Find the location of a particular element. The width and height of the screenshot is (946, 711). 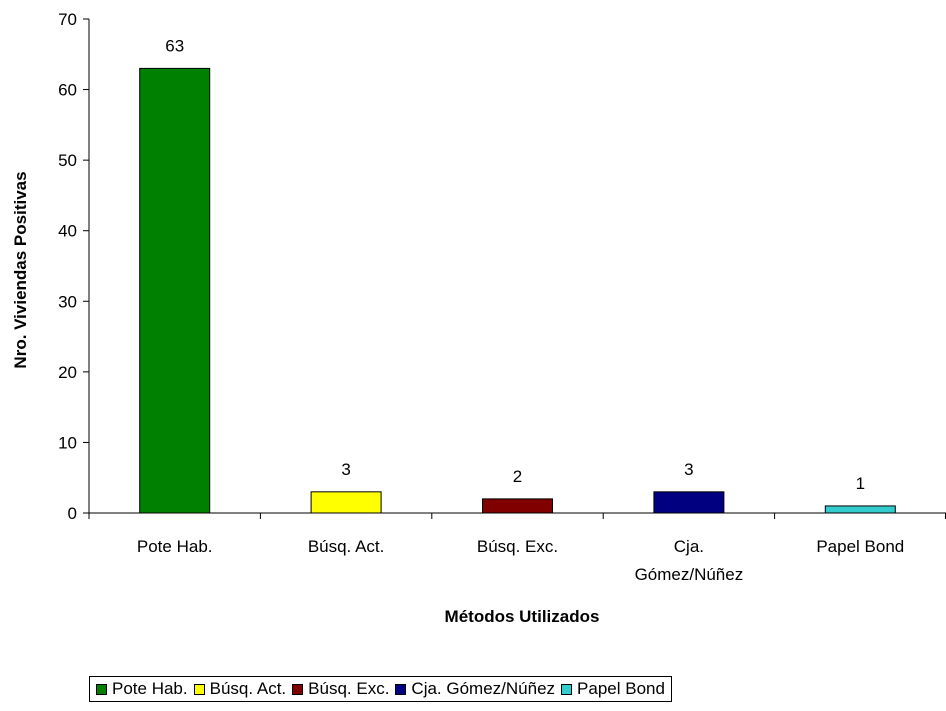

y-axis: 0 10 20 30 40 50 60 70 is located at coordinates (74, 266).